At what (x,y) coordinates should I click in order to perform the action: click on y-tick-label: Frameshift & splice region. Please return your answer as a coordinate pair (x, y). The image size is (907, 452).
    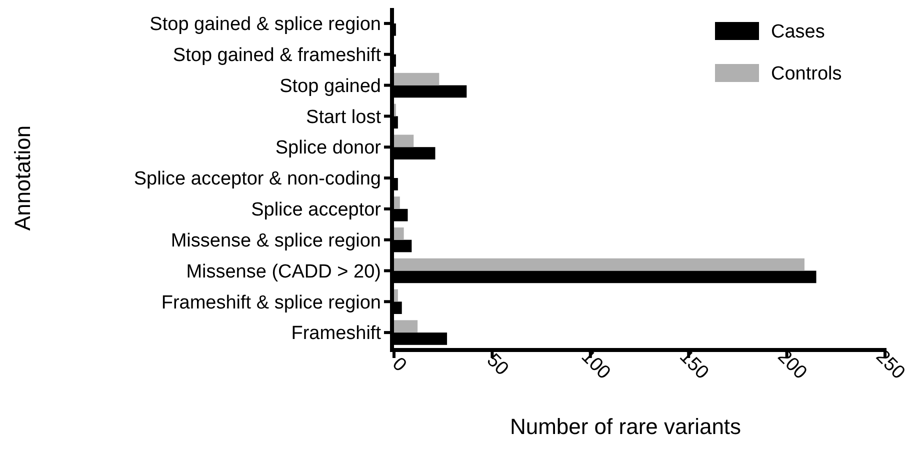
    Looking at the image, I should click on (271, 303).